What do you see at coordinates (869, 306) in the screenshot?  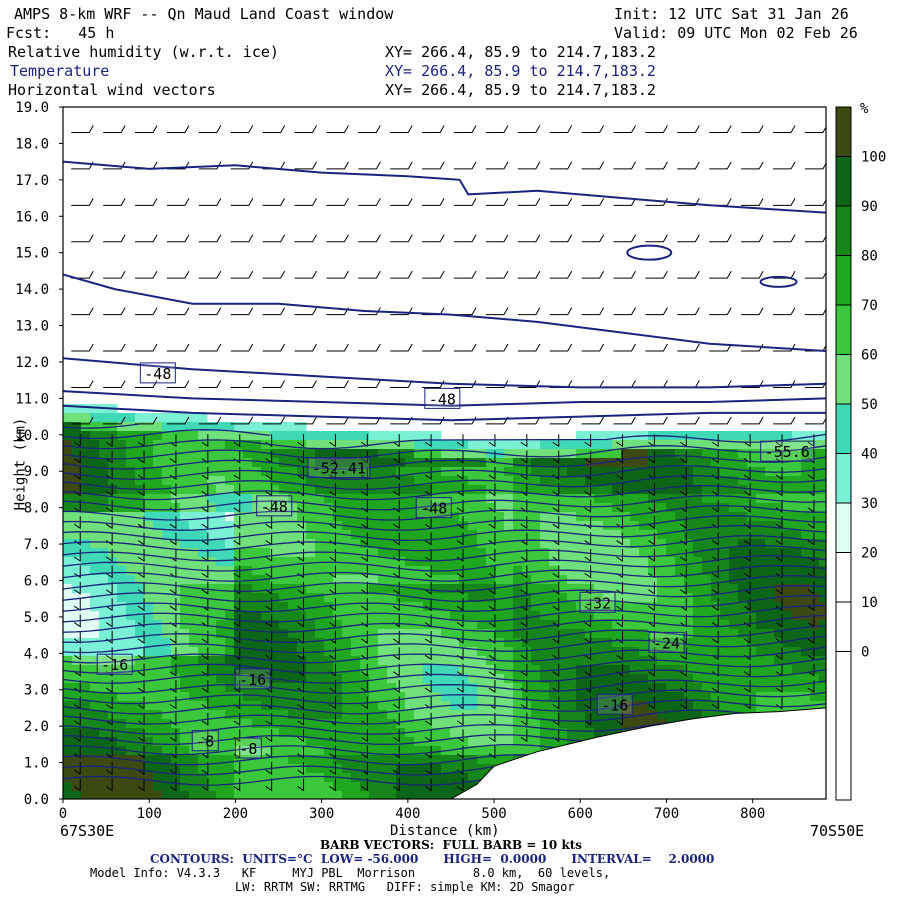 I see `colorbar-label: 70` at bounding box center [869, 306].